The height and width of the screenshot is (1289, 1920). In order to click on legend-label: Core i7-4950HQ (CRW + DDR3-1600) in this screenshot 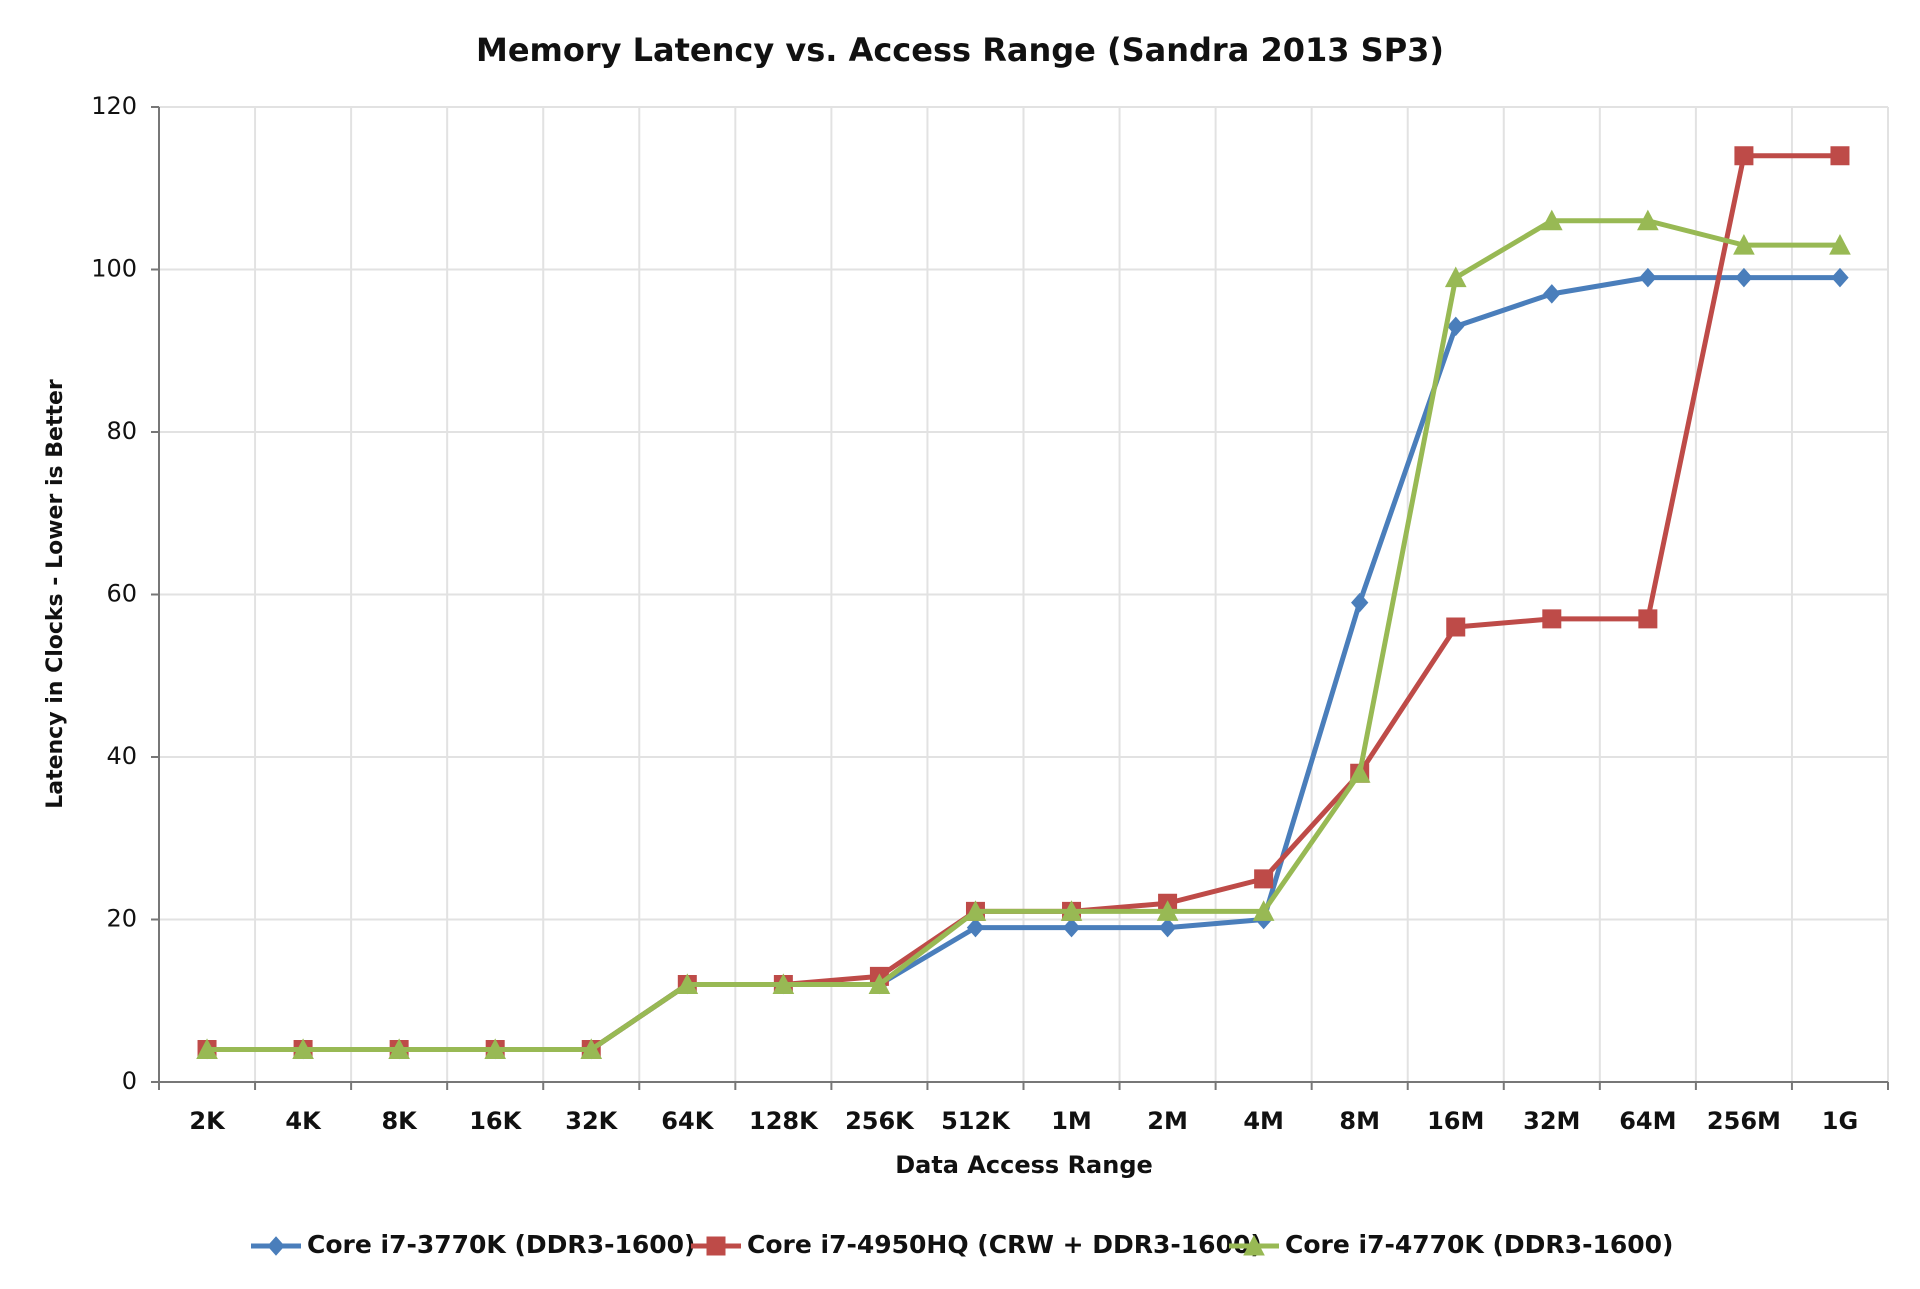, I will do `click(1004, 1244)`.